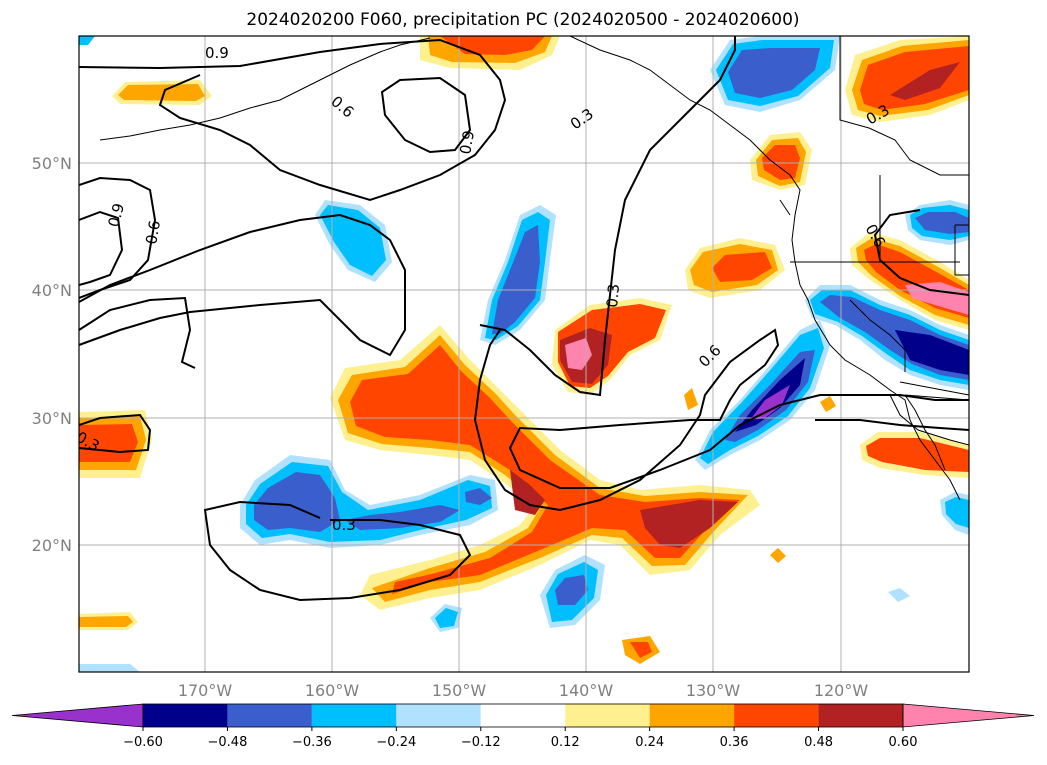 Image resolution: width=1047 pixels, height=765 pixels. What do you see at coordinates (481, 742) in the screenshot?
I see `colorbar-tick-label: −0.12` at bounding box center [481, 742].